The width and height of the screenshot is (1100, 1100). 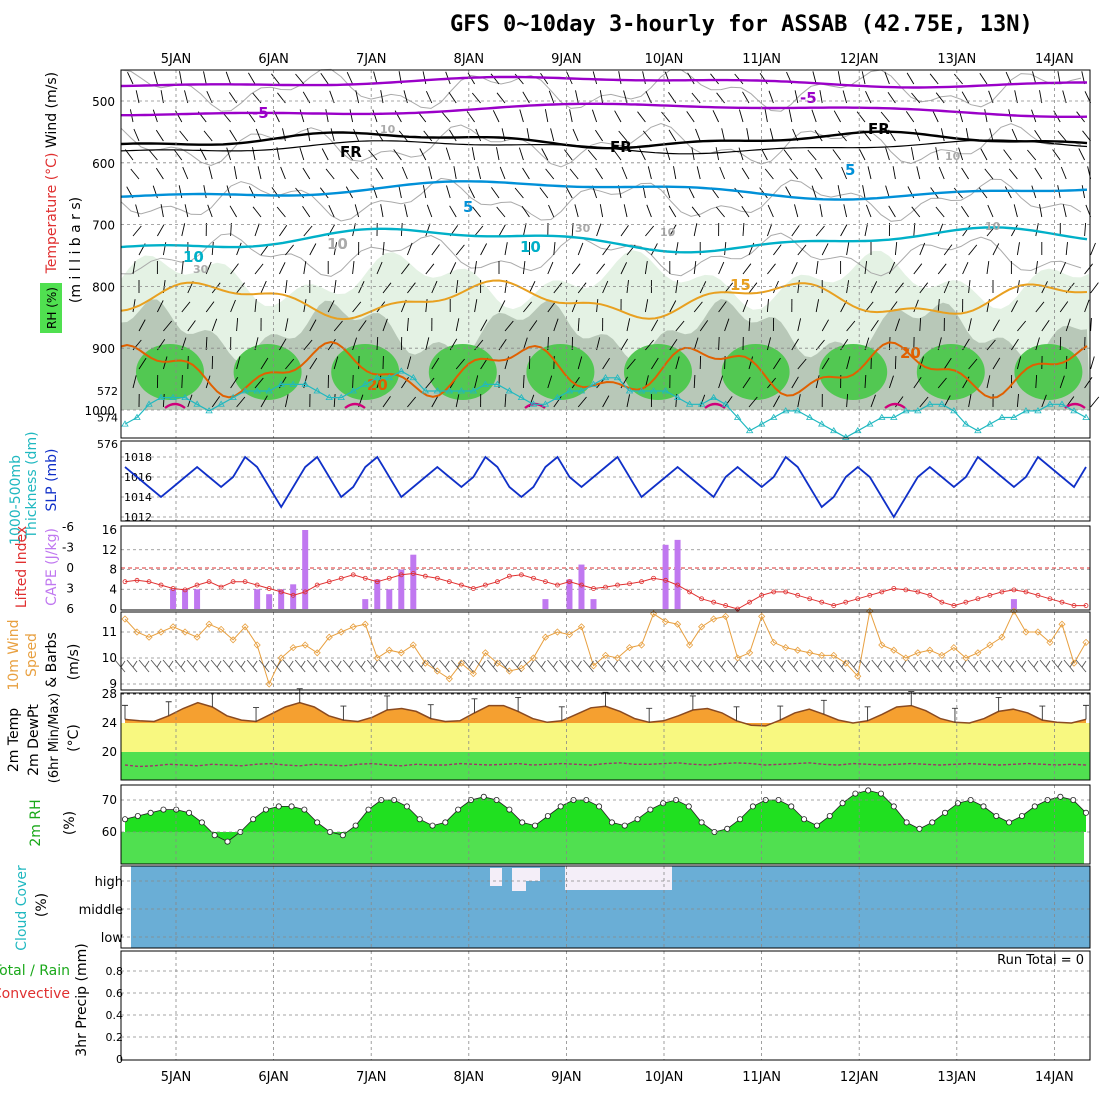 What do you see at coordinates (68, 548) in the screenshot?
I see `li-tick-label: -3` at bounding box center [68, 548].